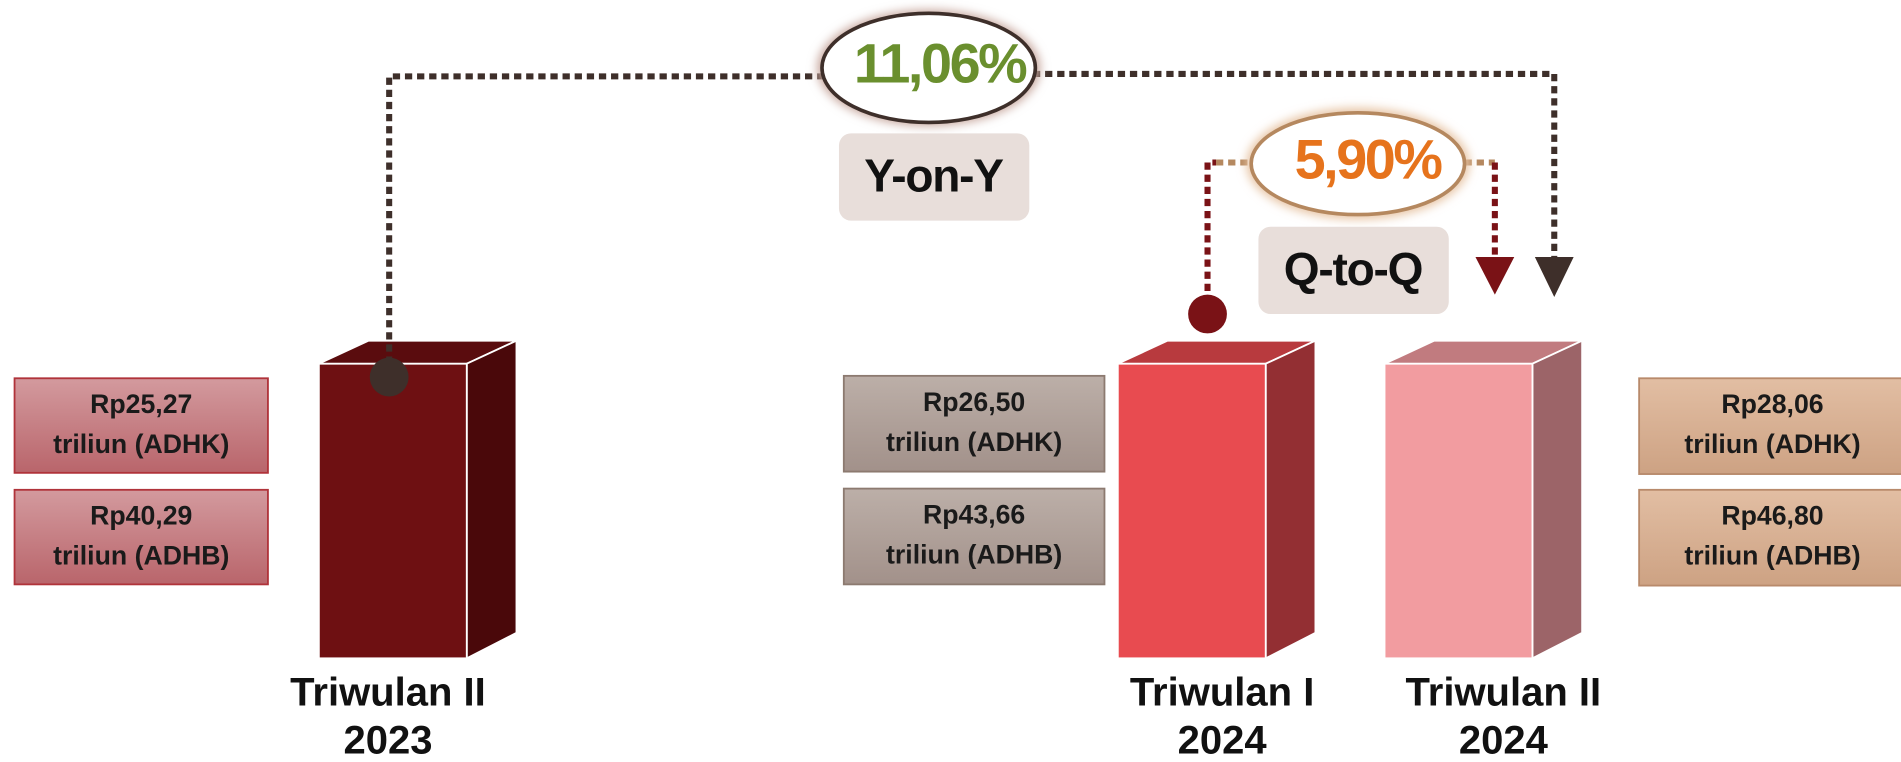 The width and height of the screenshot is (1901, 762). I want to click on qtq-label-box, so click(1353, 270).